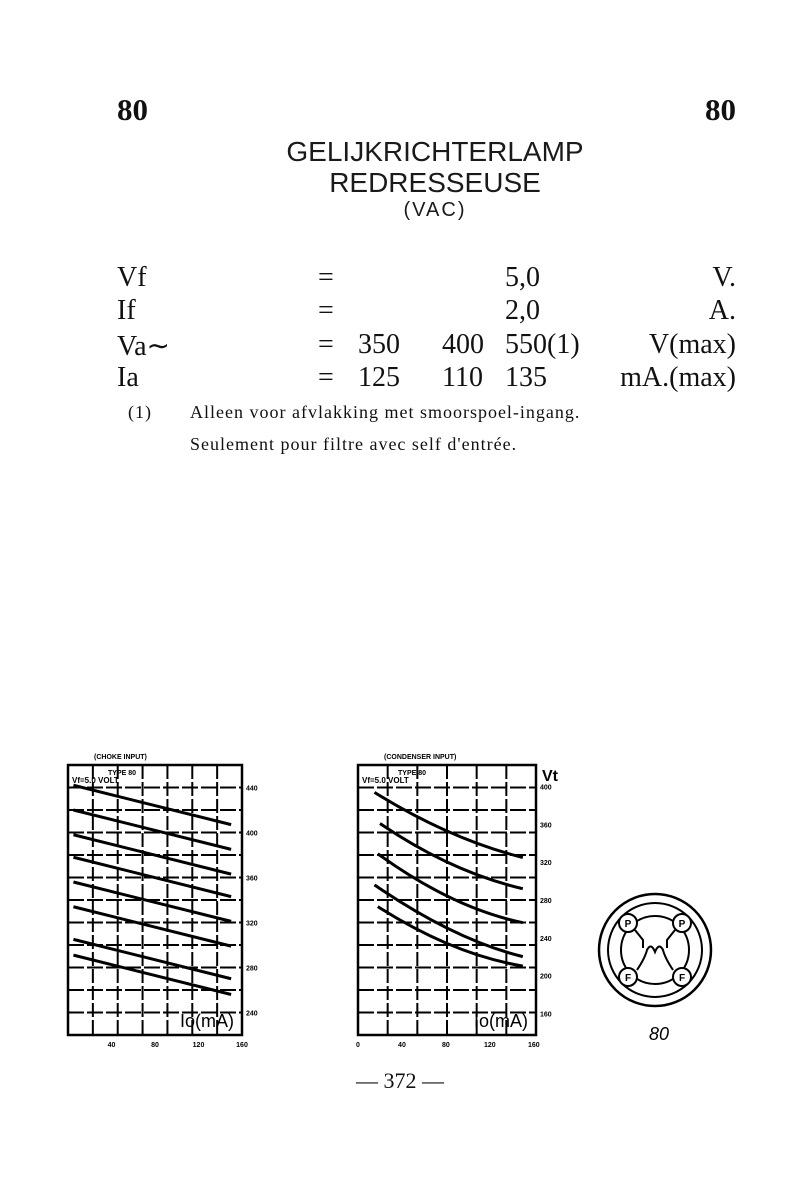  Describe the element at coordinates (132, 277) in the screenshot. I see `spec-label: Vf` at that location.